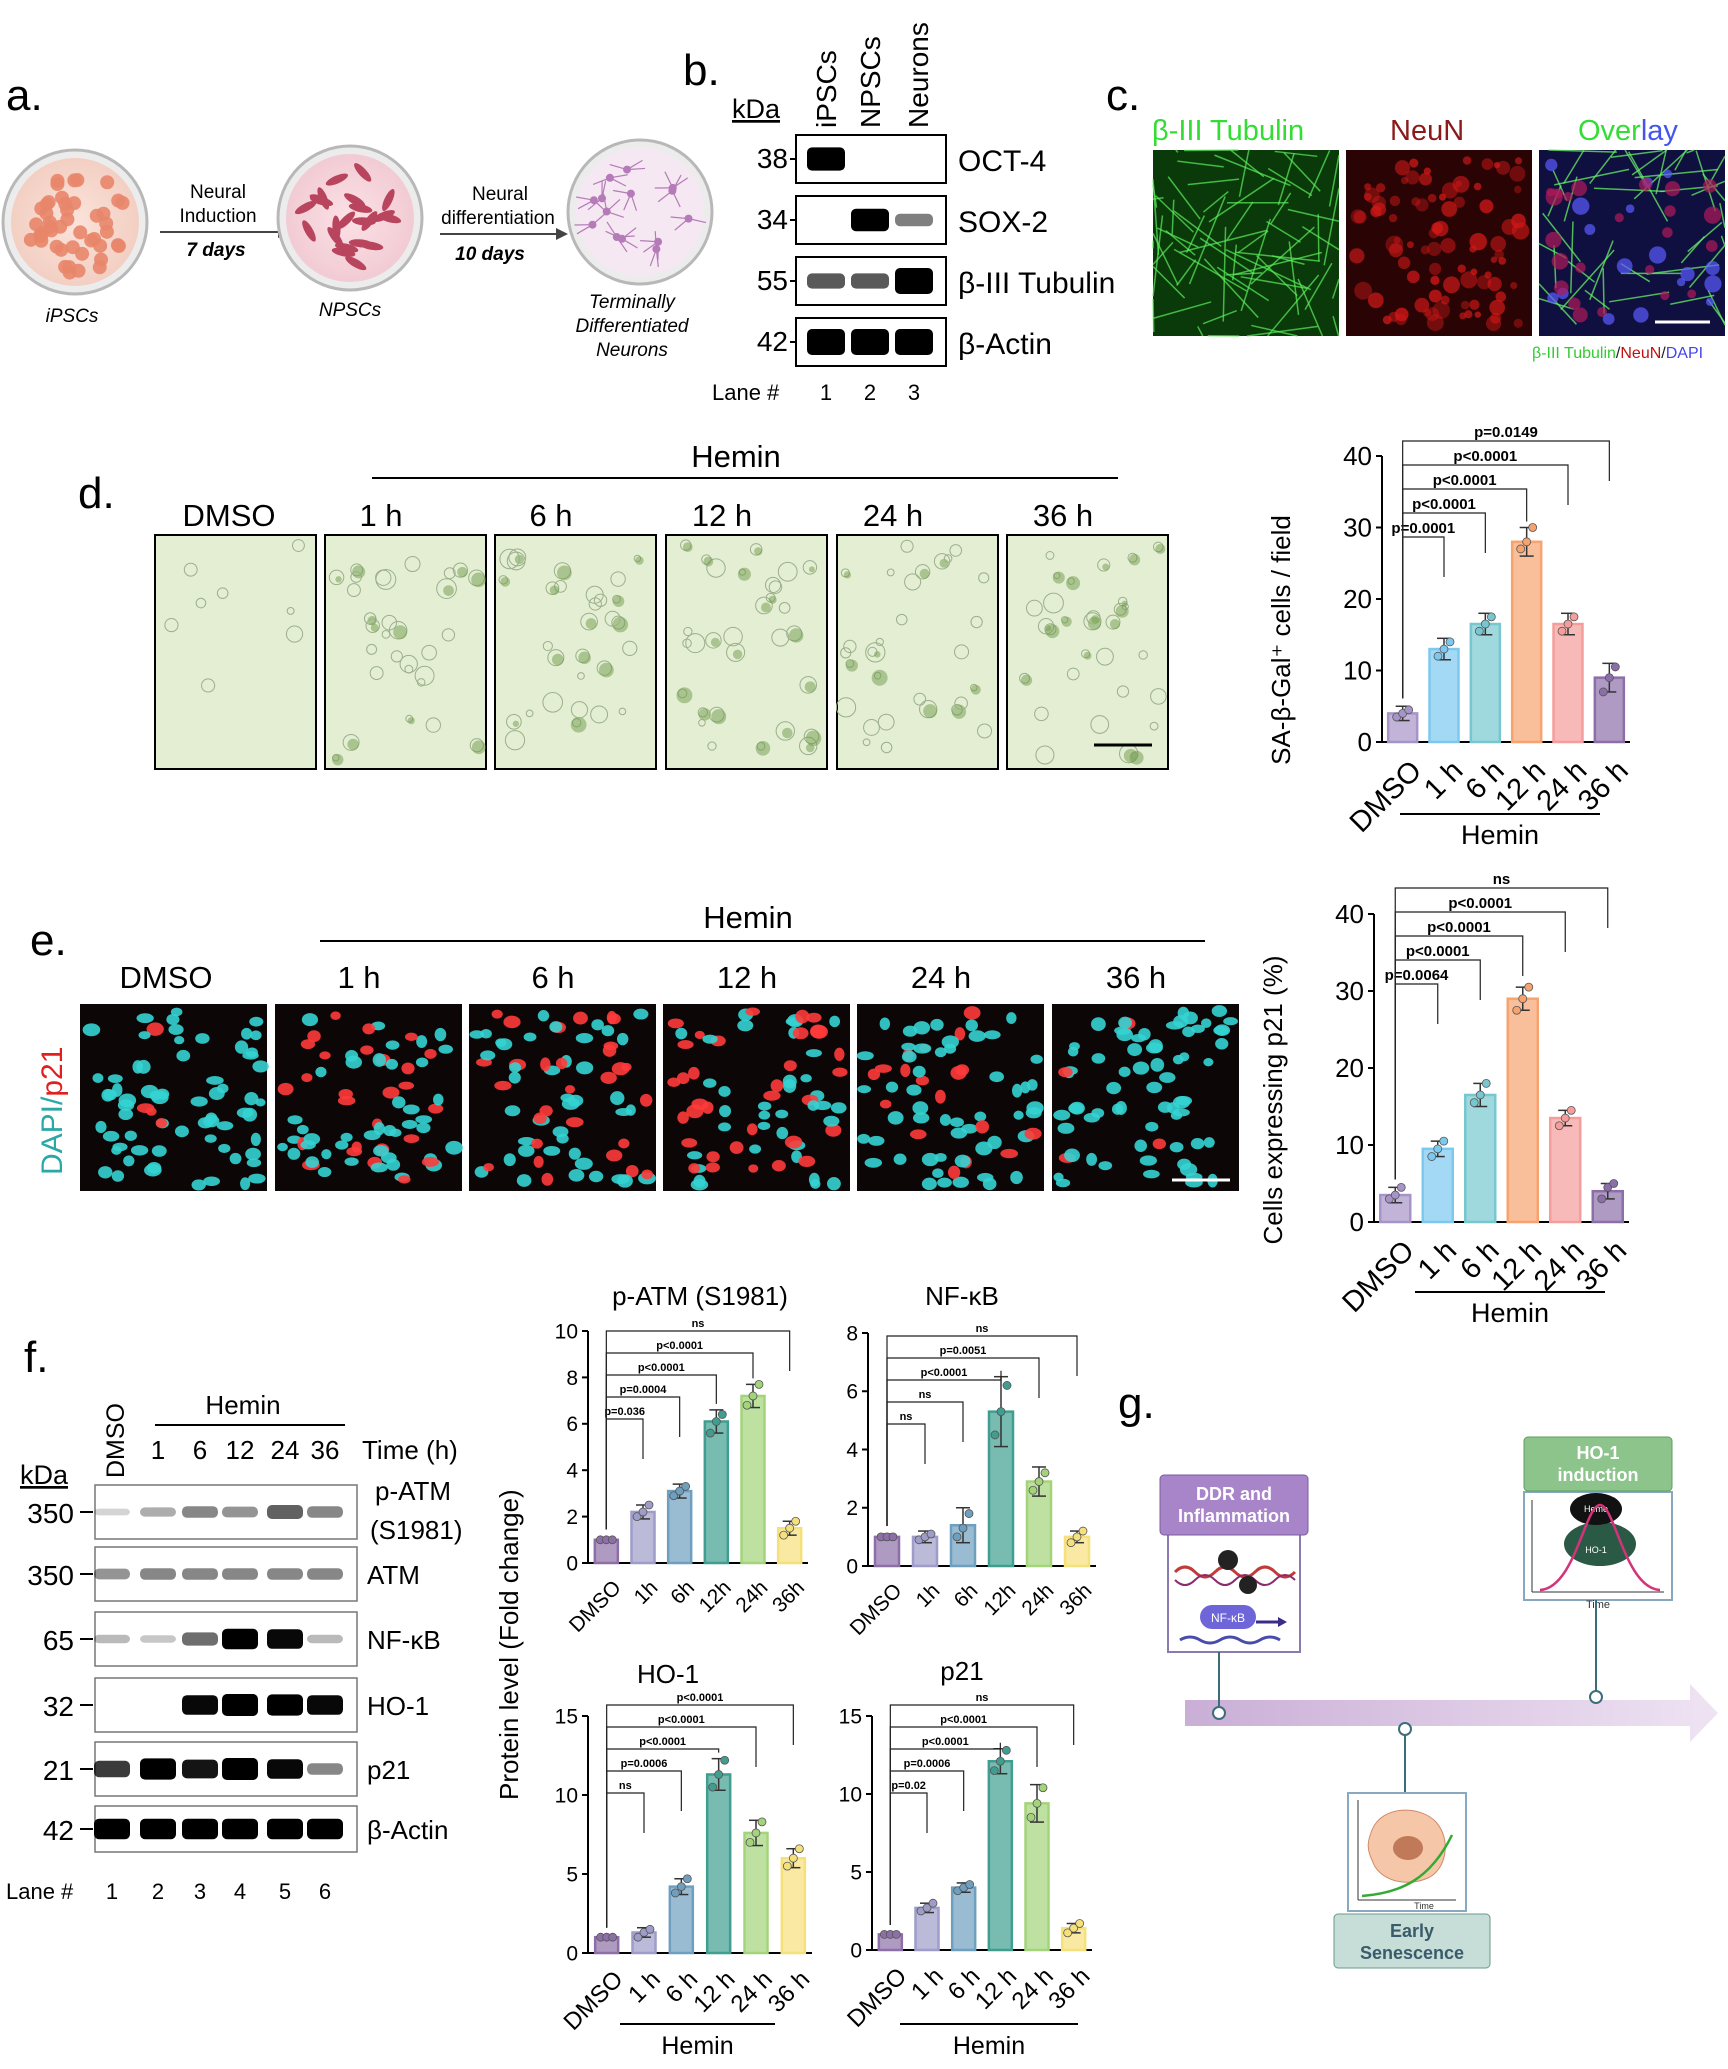  I want to click on x-tick-label: 6h, so click(682, 1592).